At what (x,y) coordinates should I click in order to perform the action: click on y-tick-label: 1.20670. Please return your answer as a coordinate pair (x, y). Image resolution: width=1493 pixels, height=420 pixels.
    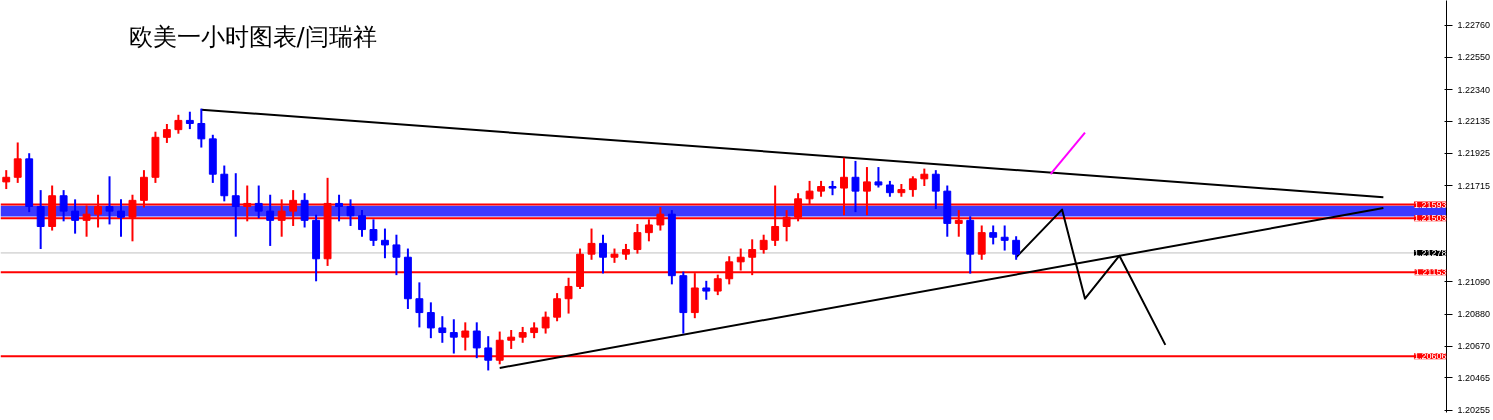
    Looking at the image, I should click on (1474, 346).